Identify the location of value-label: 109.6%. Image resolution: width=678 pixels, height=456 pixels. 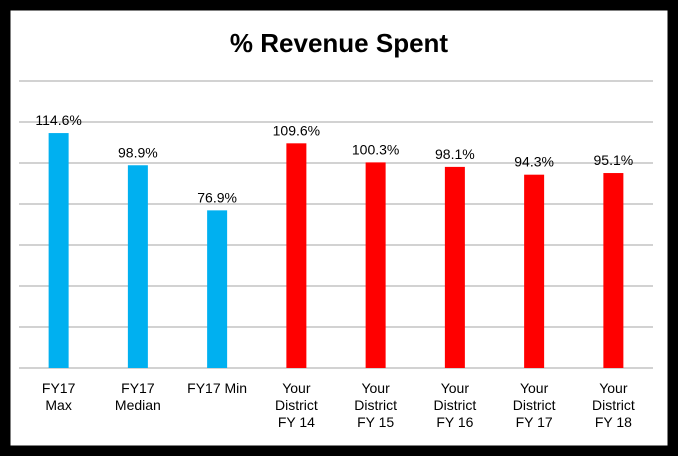
(296, 130).